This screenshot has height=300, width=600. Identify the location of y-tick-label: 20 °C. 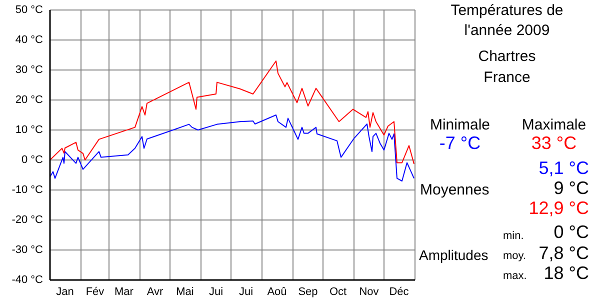
(29, 100).